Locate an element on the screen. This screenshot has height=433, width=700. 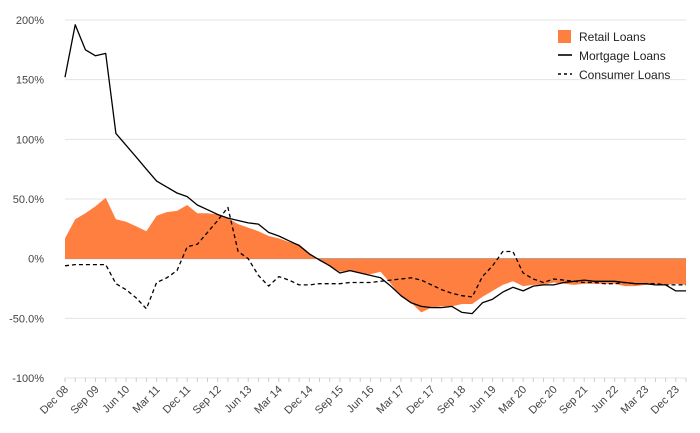
y-tick-label: 150% is located at coordinates (30, 81).